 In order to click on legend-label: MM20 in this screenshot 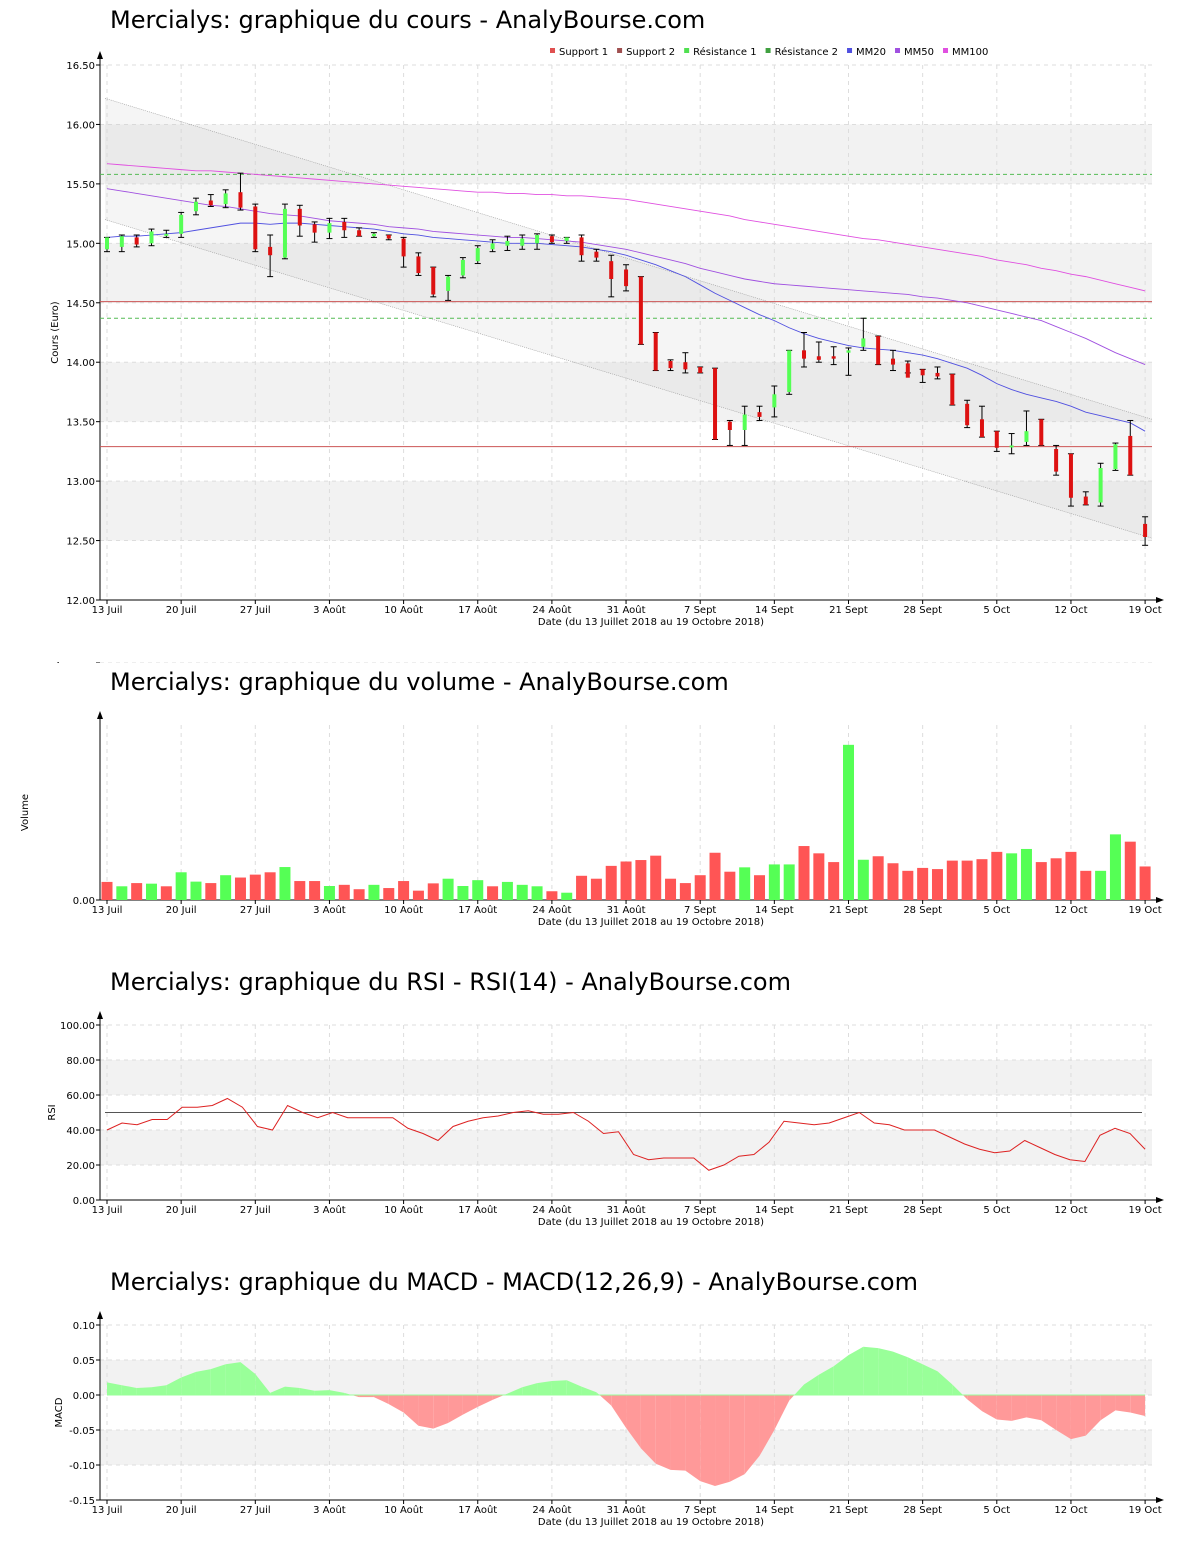, I will do `click(871, 52)`.